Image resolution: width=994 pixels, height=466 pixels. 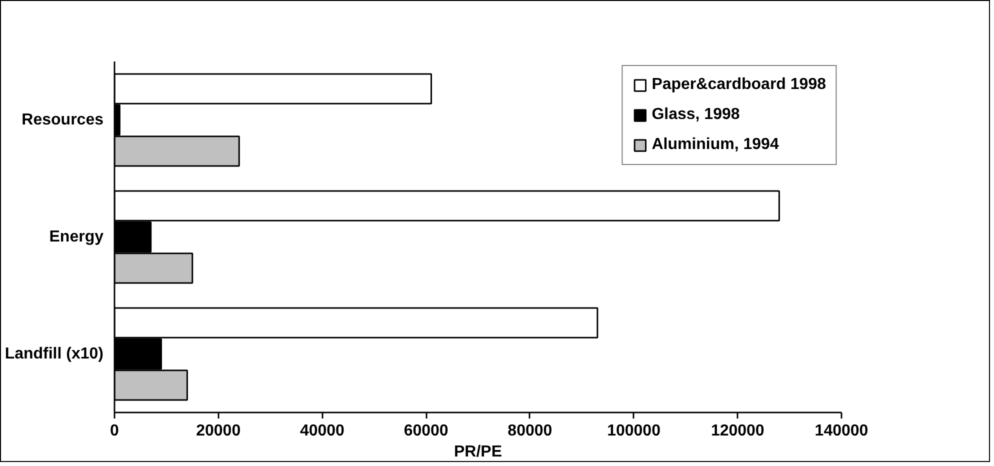 What do you see at coordinates (63, 120) in the screenshot?
I see `y-tick-label: Resources` at bounding box center [63, 120].